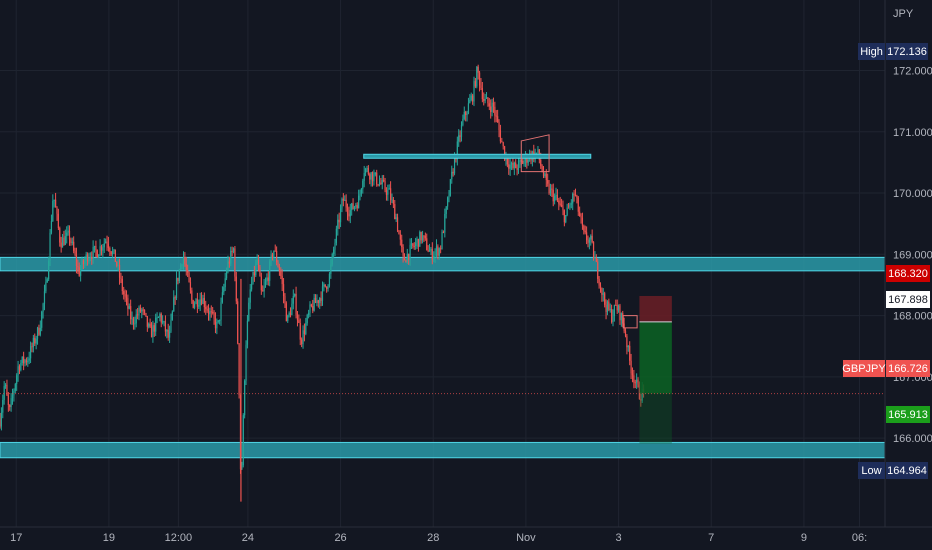 The height and width of the screenshot is (550, 932). I want to click on time-scale, so click(466, 538).